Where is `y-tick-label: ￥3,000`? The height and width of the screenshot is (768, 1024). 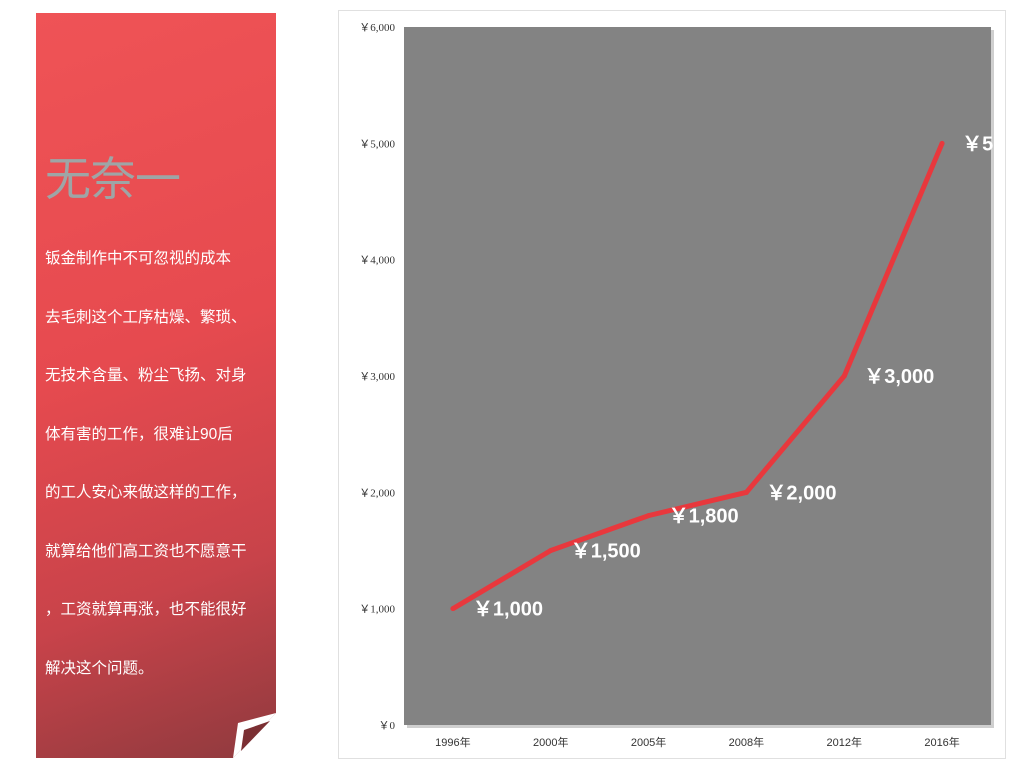 y-tick-label: ￥3,000 is located at coordinates (377, 377).